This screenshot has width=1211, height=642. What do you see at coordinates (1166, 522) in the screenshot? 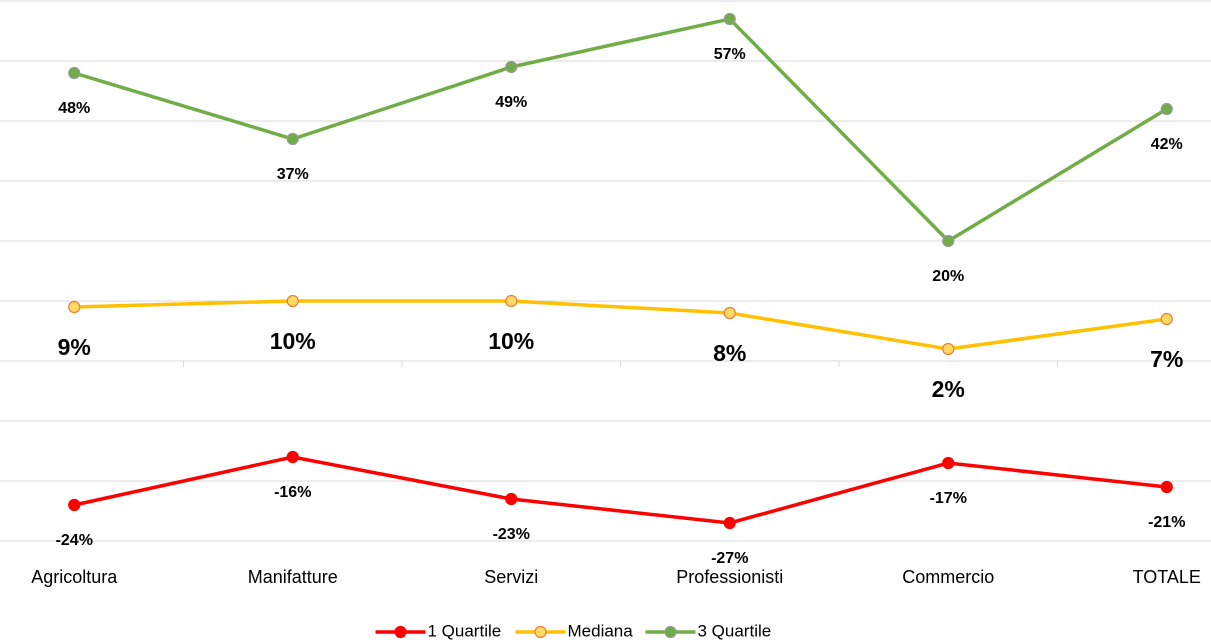
I see `data-label: -21%` at bounding box center [1166, 522].